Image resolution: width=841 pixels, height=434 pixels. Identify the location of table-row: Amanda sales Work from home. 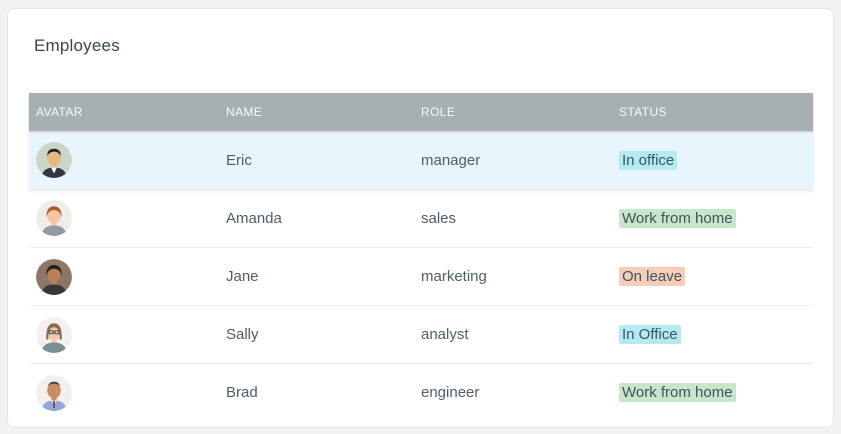
(421, 218).